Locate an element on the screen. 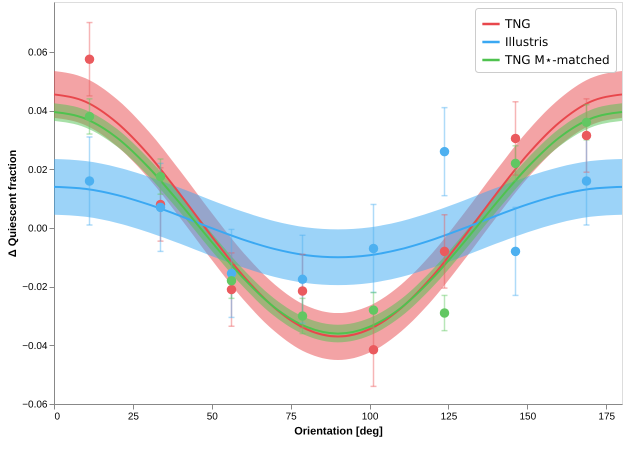 This screenshot has height=467, width=634. y-tick-label: −0.06 is located at coordinates (35, 405).